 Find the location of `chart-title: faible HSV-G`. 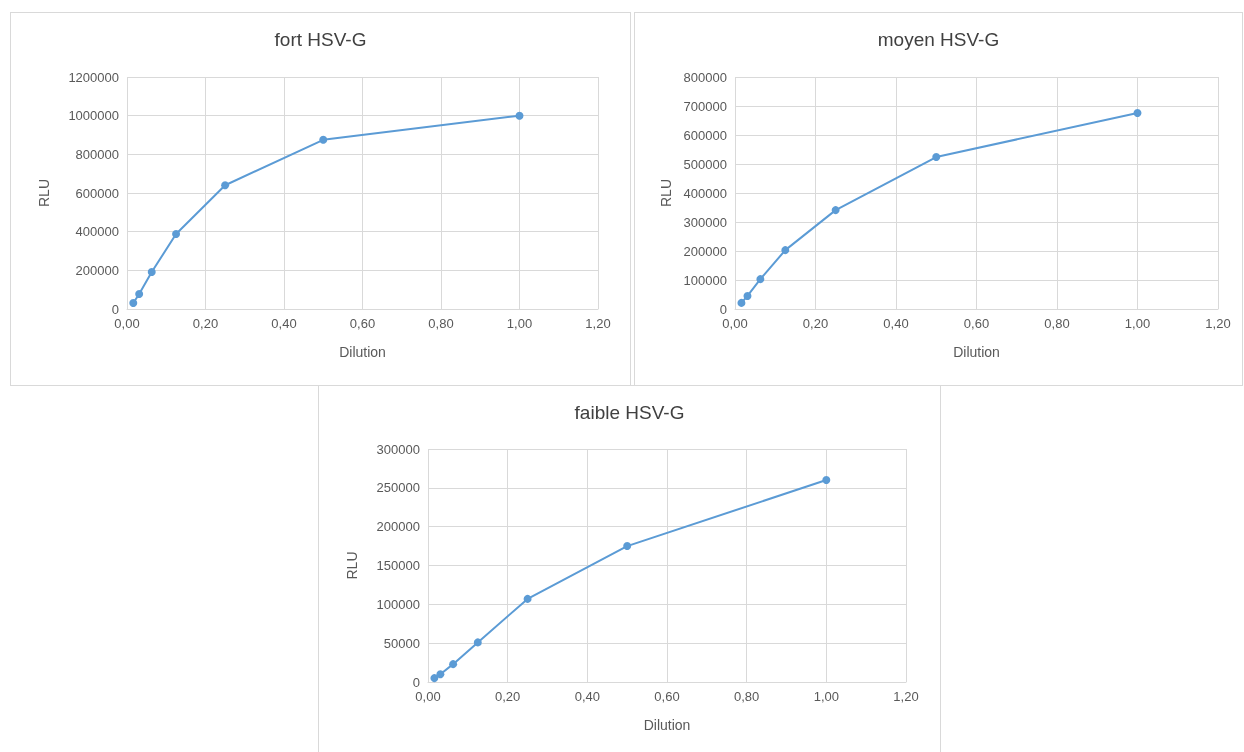

chart-title: faible HSV-G is located at coordinates (629, 412).